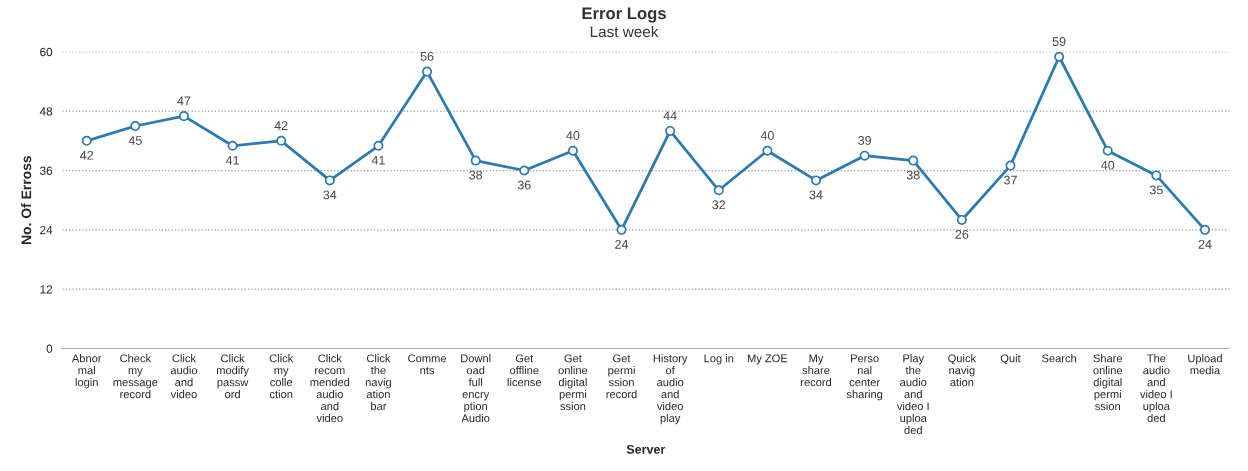 Image resolution: width=1248 pixels, height=471 pixels. What do you see at coordinates (670, 116) in the screenshot?
I see `data-label: 44` at bounding box center [670, 116].